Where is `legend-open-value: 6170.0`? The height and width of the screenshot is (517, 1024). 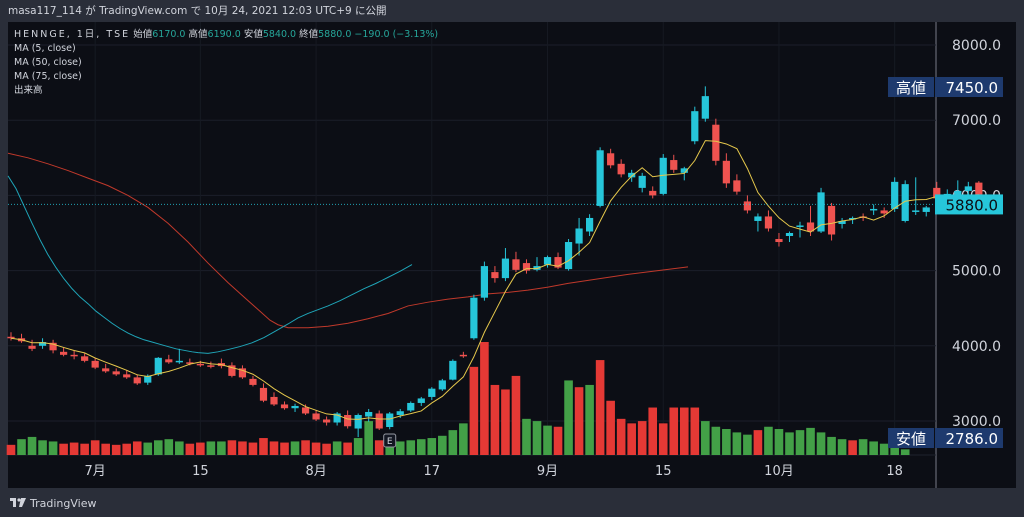 legend-open-value: 6170.0 is located at coordinates (169, 34).